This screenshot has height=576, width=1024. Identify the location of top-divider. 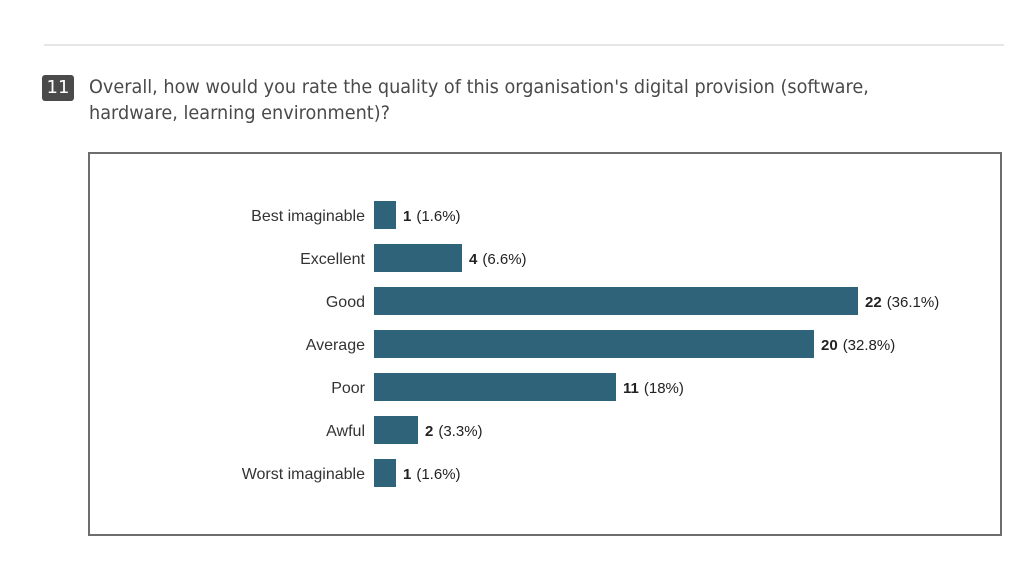
(524, 45).